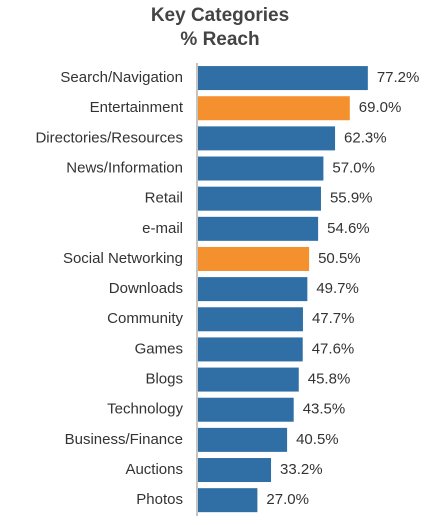 The width and height of the screenshot is (444, 525). I want to click on value-label: 55.9%, so click(351, 198).